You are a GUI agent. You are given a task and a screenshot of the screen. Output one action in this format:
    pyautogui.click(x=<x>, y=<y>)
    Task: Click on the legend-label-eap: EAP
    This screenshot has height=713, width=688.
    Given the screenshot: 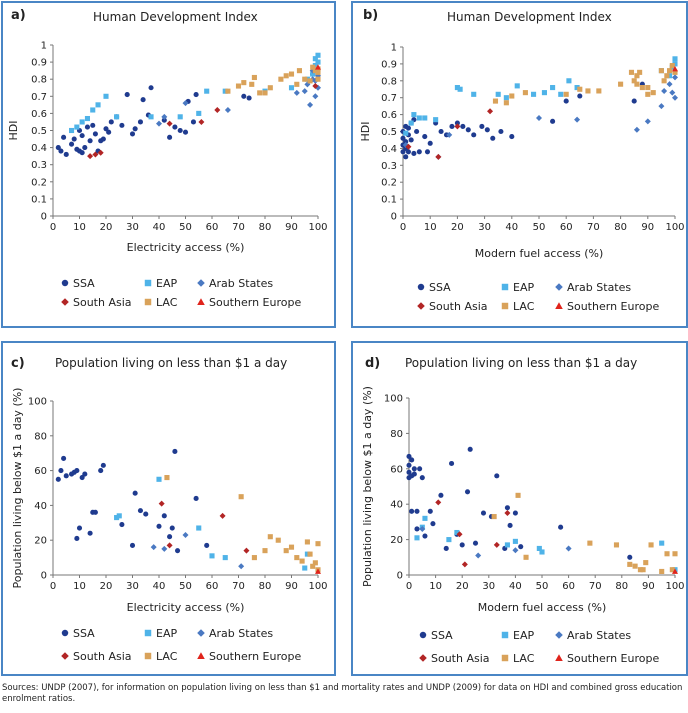 What is the action you would take?
    pyautogui.click(x=523, y=635)
    